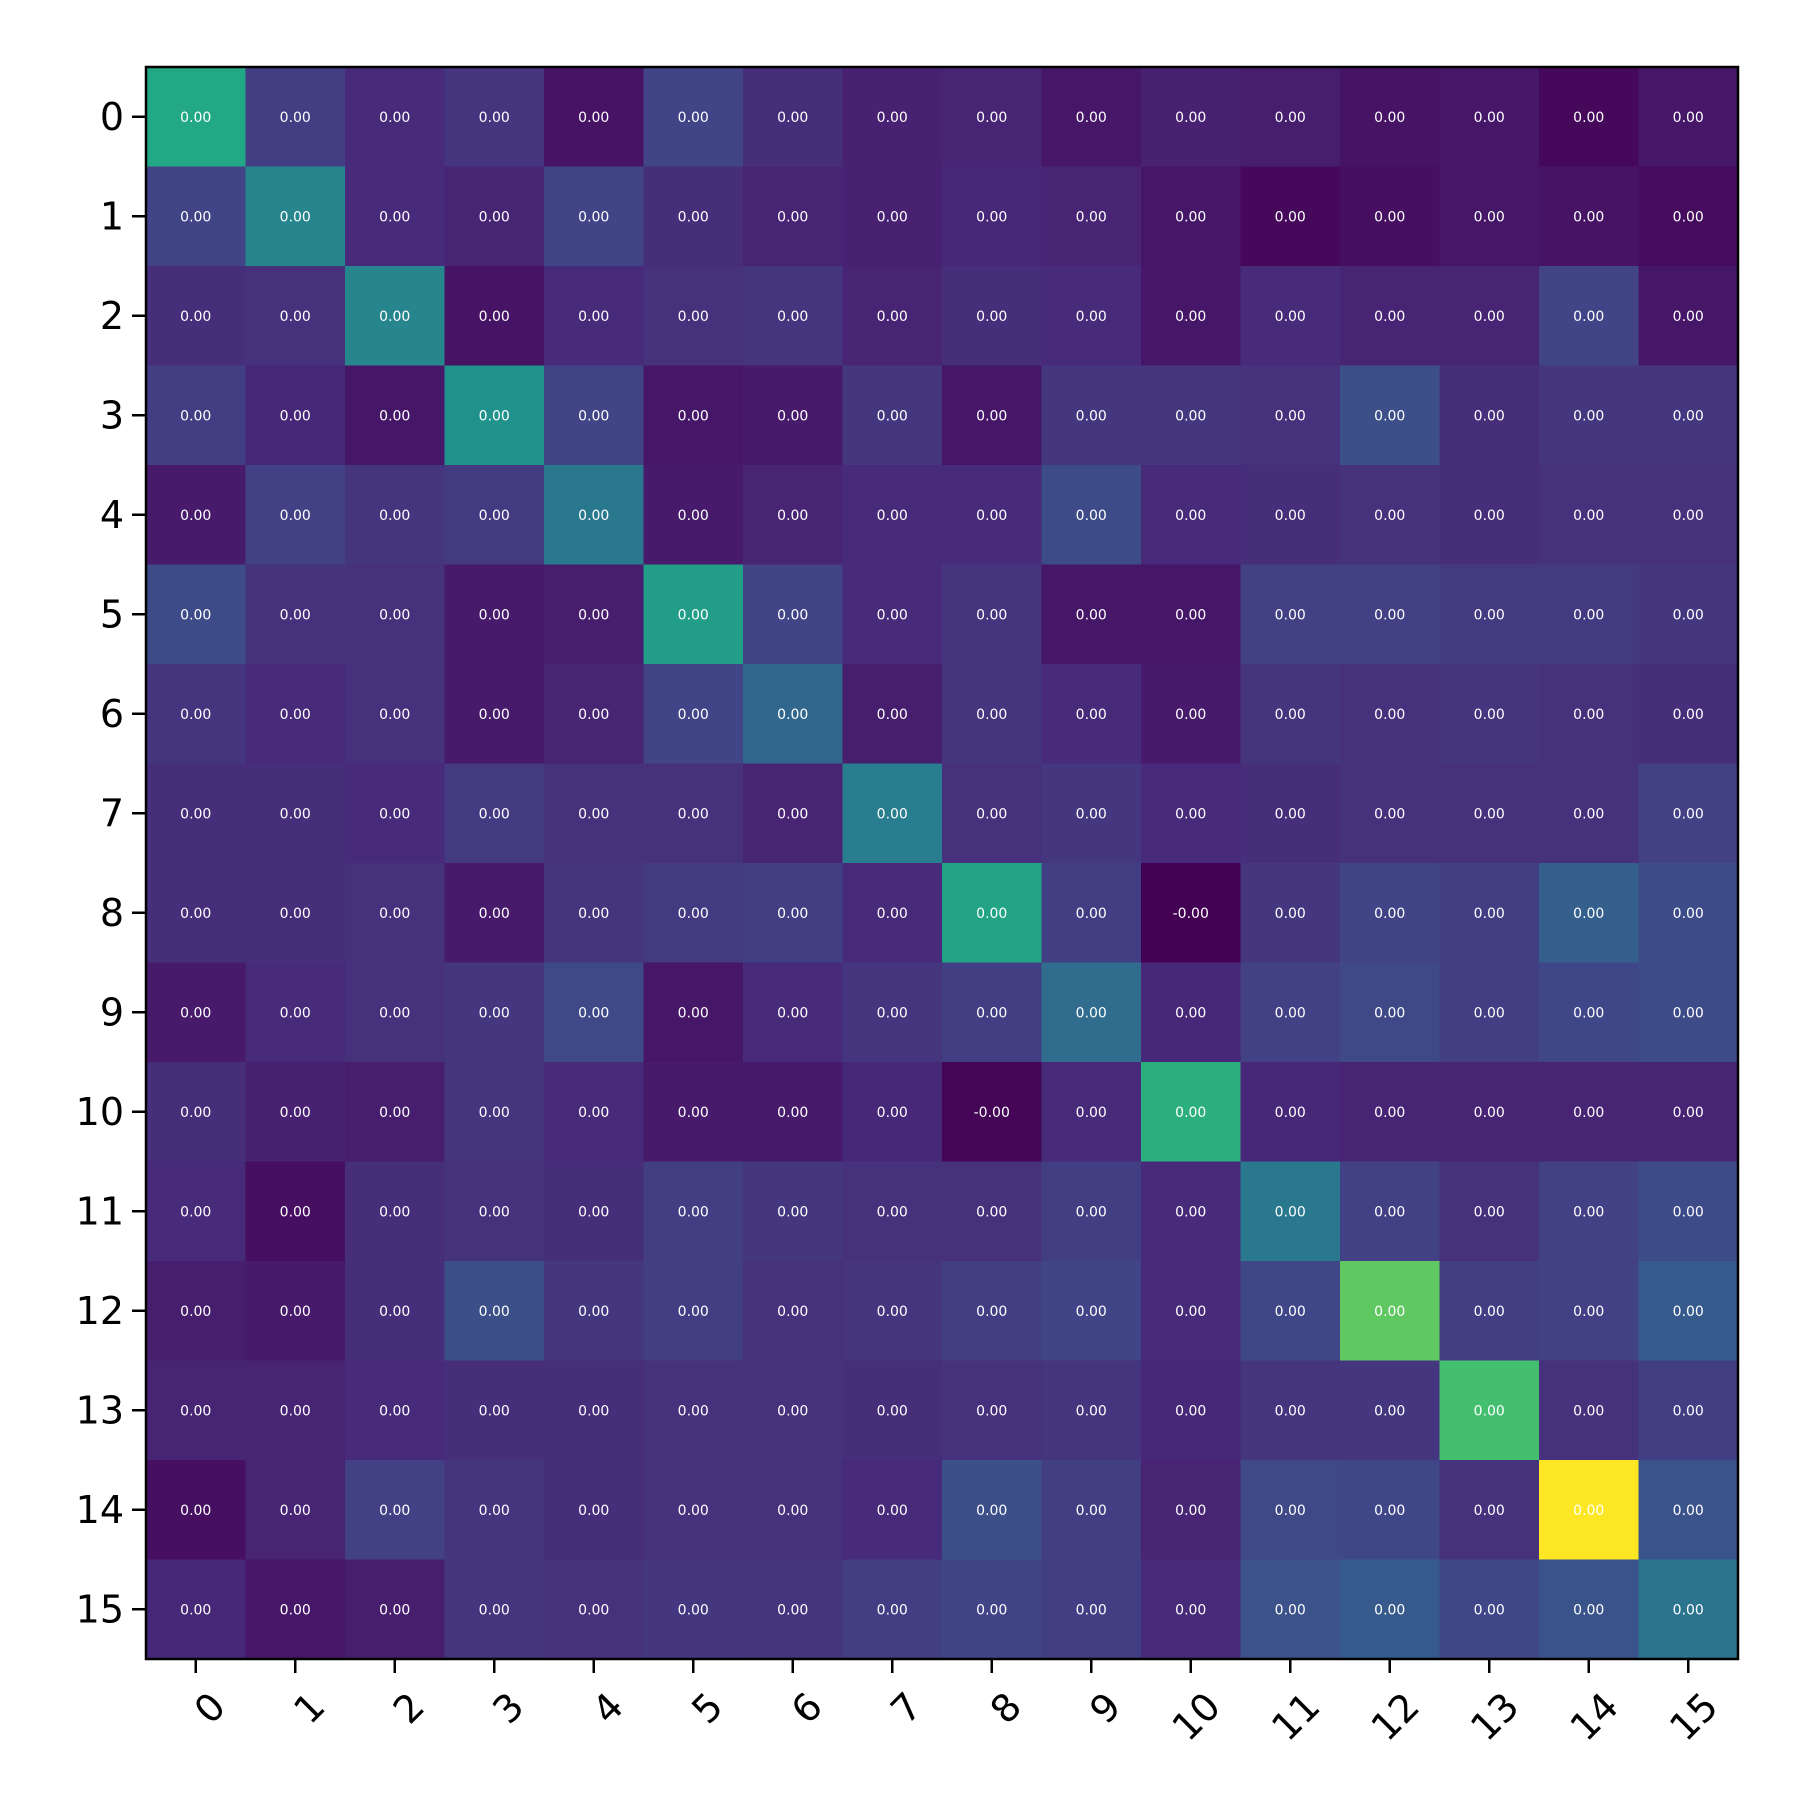 Image resolution: width=1800 pixels, height=1800 pixels. I want to click on x-tick-label: 15, so click(1693, 1716).